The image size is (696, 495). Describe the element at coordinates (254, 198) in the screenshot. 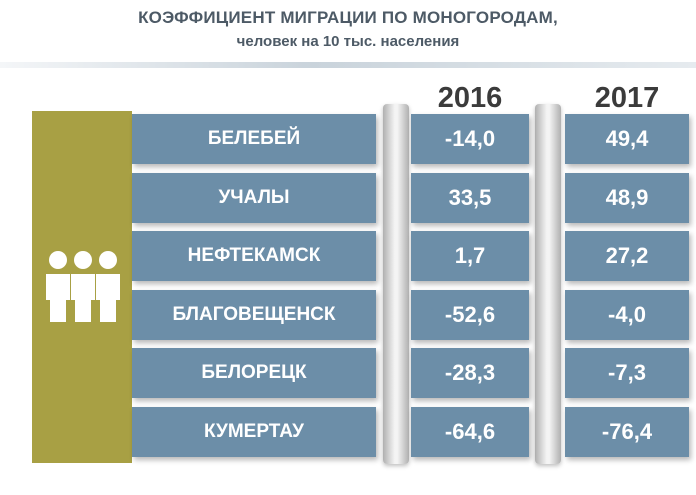

I see `row-label-city: УЧАЛЫ` at that location.